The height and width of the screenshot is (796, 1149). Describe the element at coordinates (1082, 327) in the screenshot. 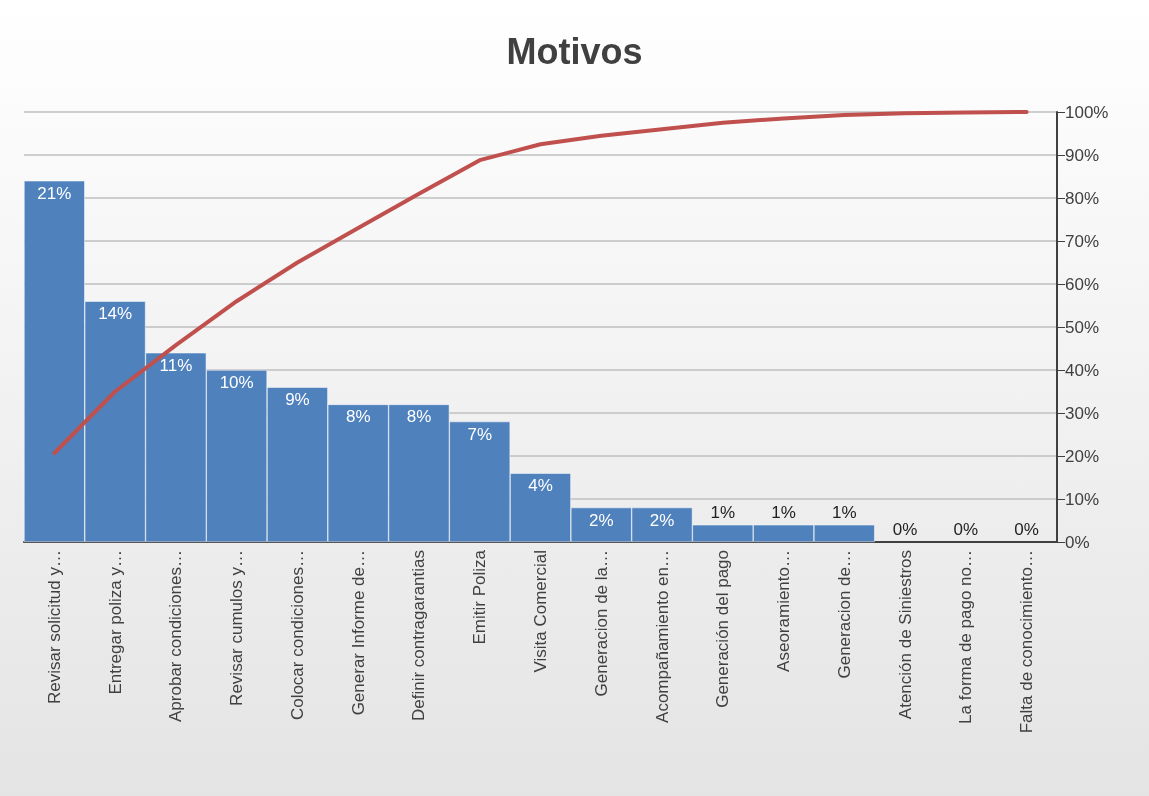

I see `y2-tick-label: 50%` at that location.